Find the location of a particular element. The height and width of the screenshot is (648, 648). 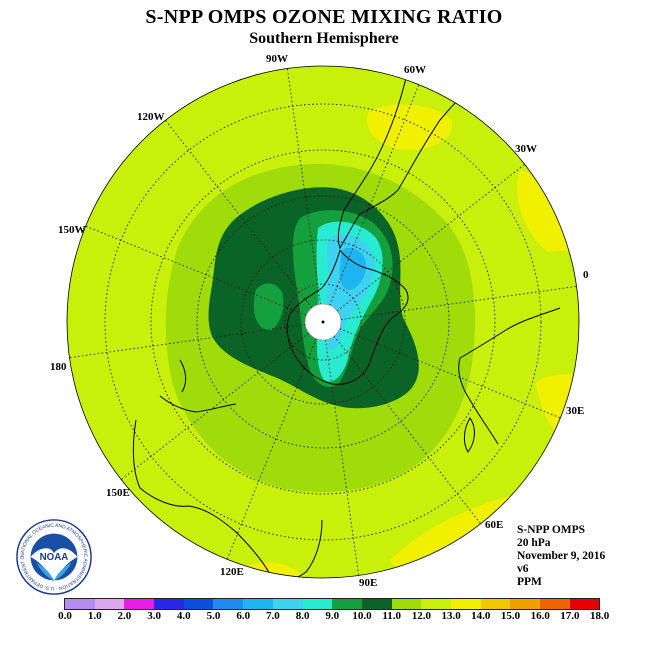

info-date: November 9, 2016 is located at coordinates (561, 556).